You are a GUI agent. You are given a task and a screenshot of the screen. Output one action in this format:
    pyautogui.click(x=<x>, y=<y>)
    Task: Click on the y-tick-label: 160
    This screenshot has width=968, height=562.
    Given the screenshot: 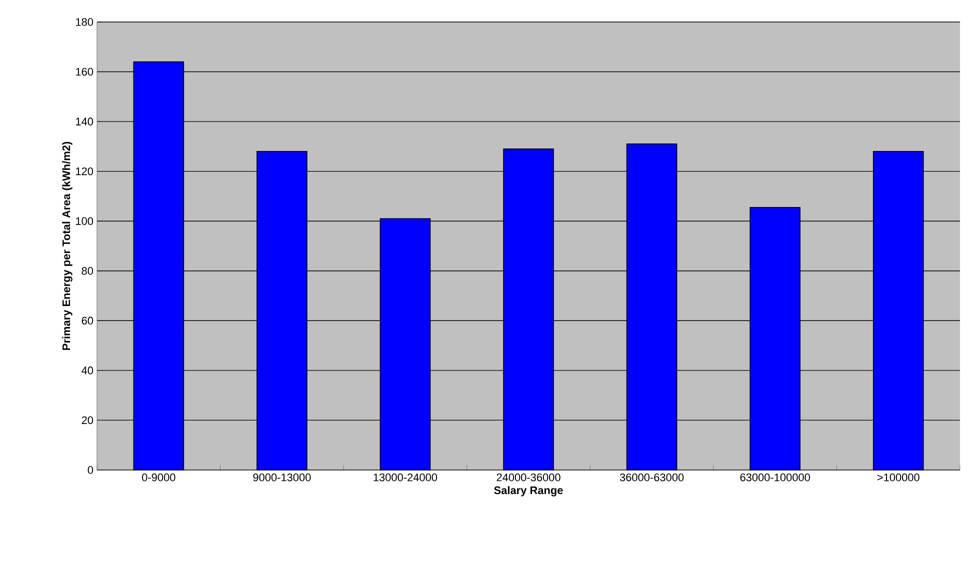 What is the action you would take?
    pyautogui.click(x=85, y=72)
    